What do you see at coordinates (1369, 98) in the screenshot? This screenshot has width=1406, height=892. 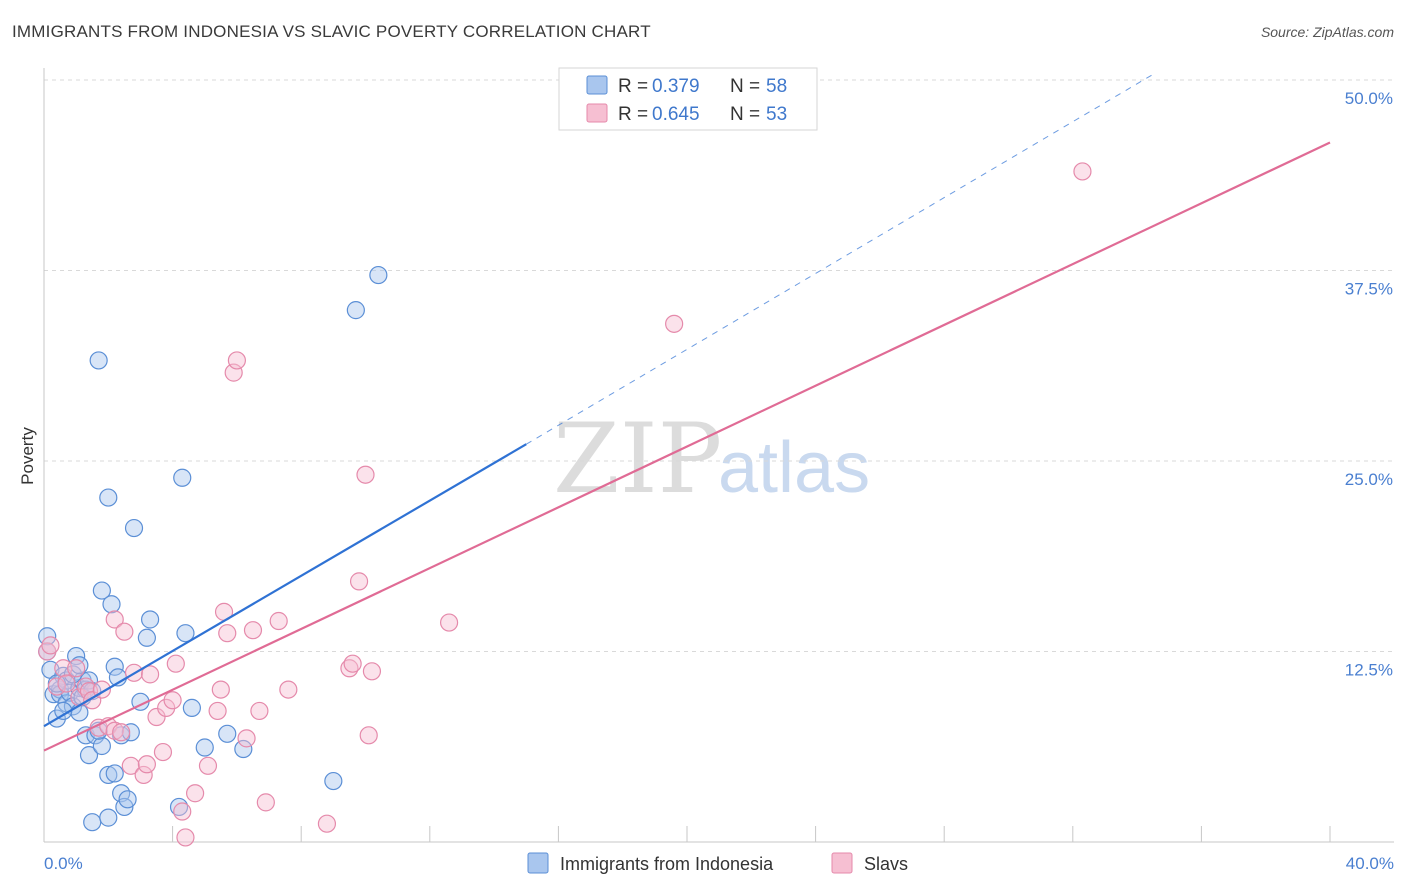 I see `y-tick-label-3: 50.0%` at bounding box center [1369, 98].